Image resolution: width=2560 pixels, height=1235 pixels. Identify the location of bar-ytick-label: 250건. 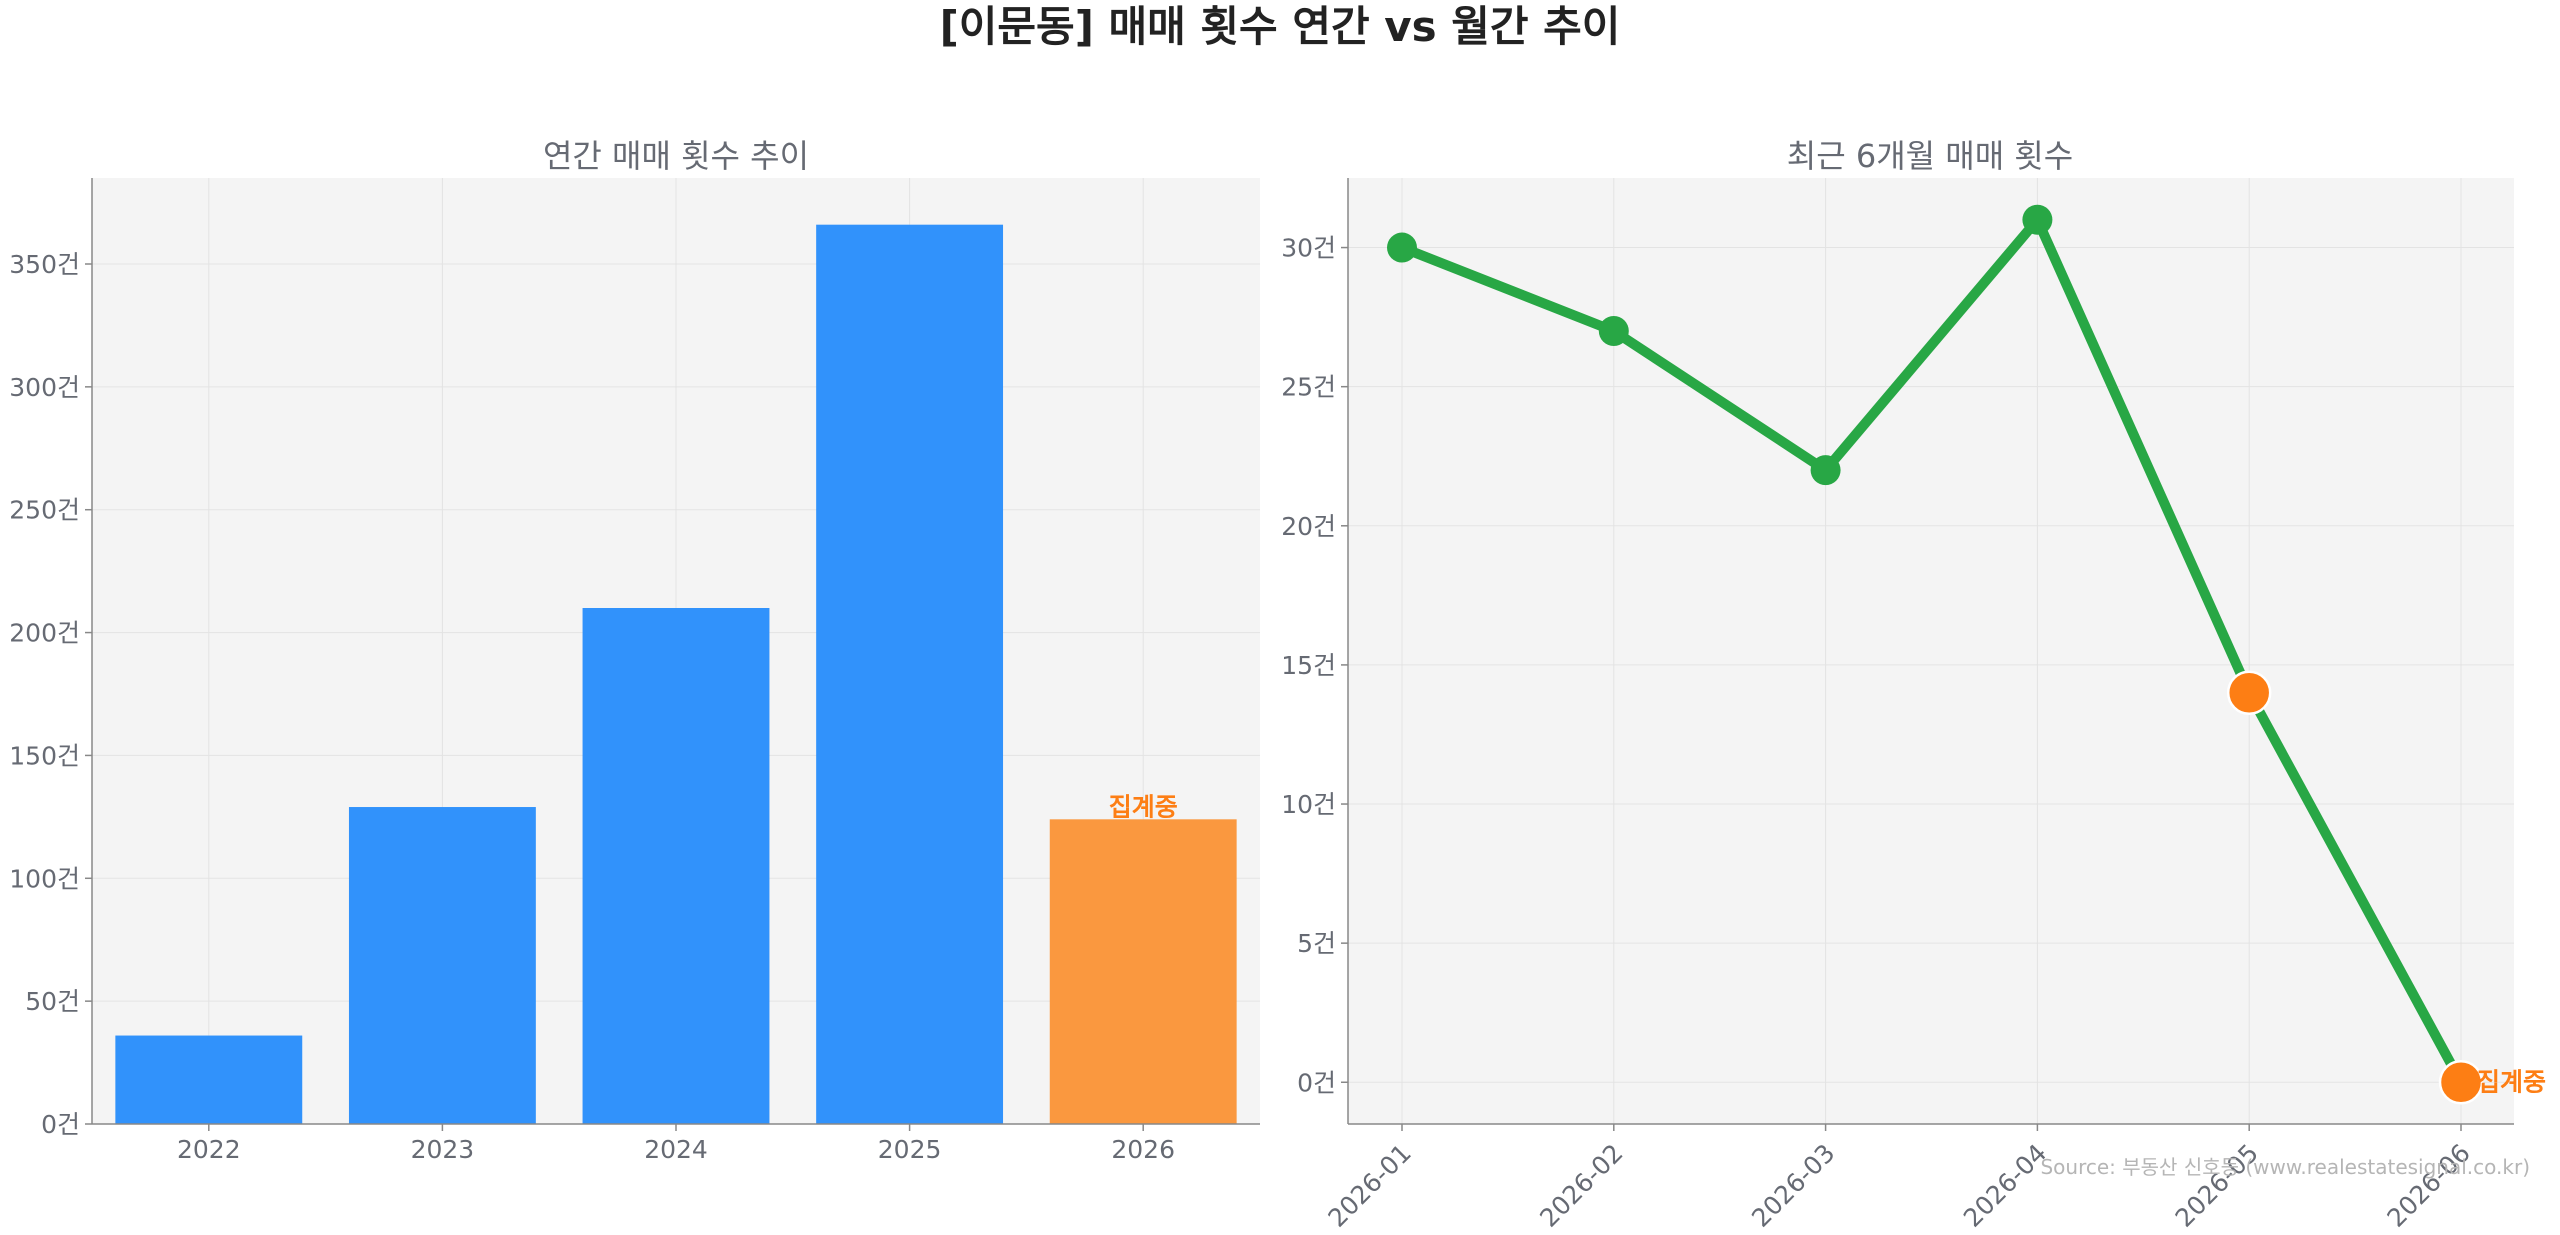
(44, 510).